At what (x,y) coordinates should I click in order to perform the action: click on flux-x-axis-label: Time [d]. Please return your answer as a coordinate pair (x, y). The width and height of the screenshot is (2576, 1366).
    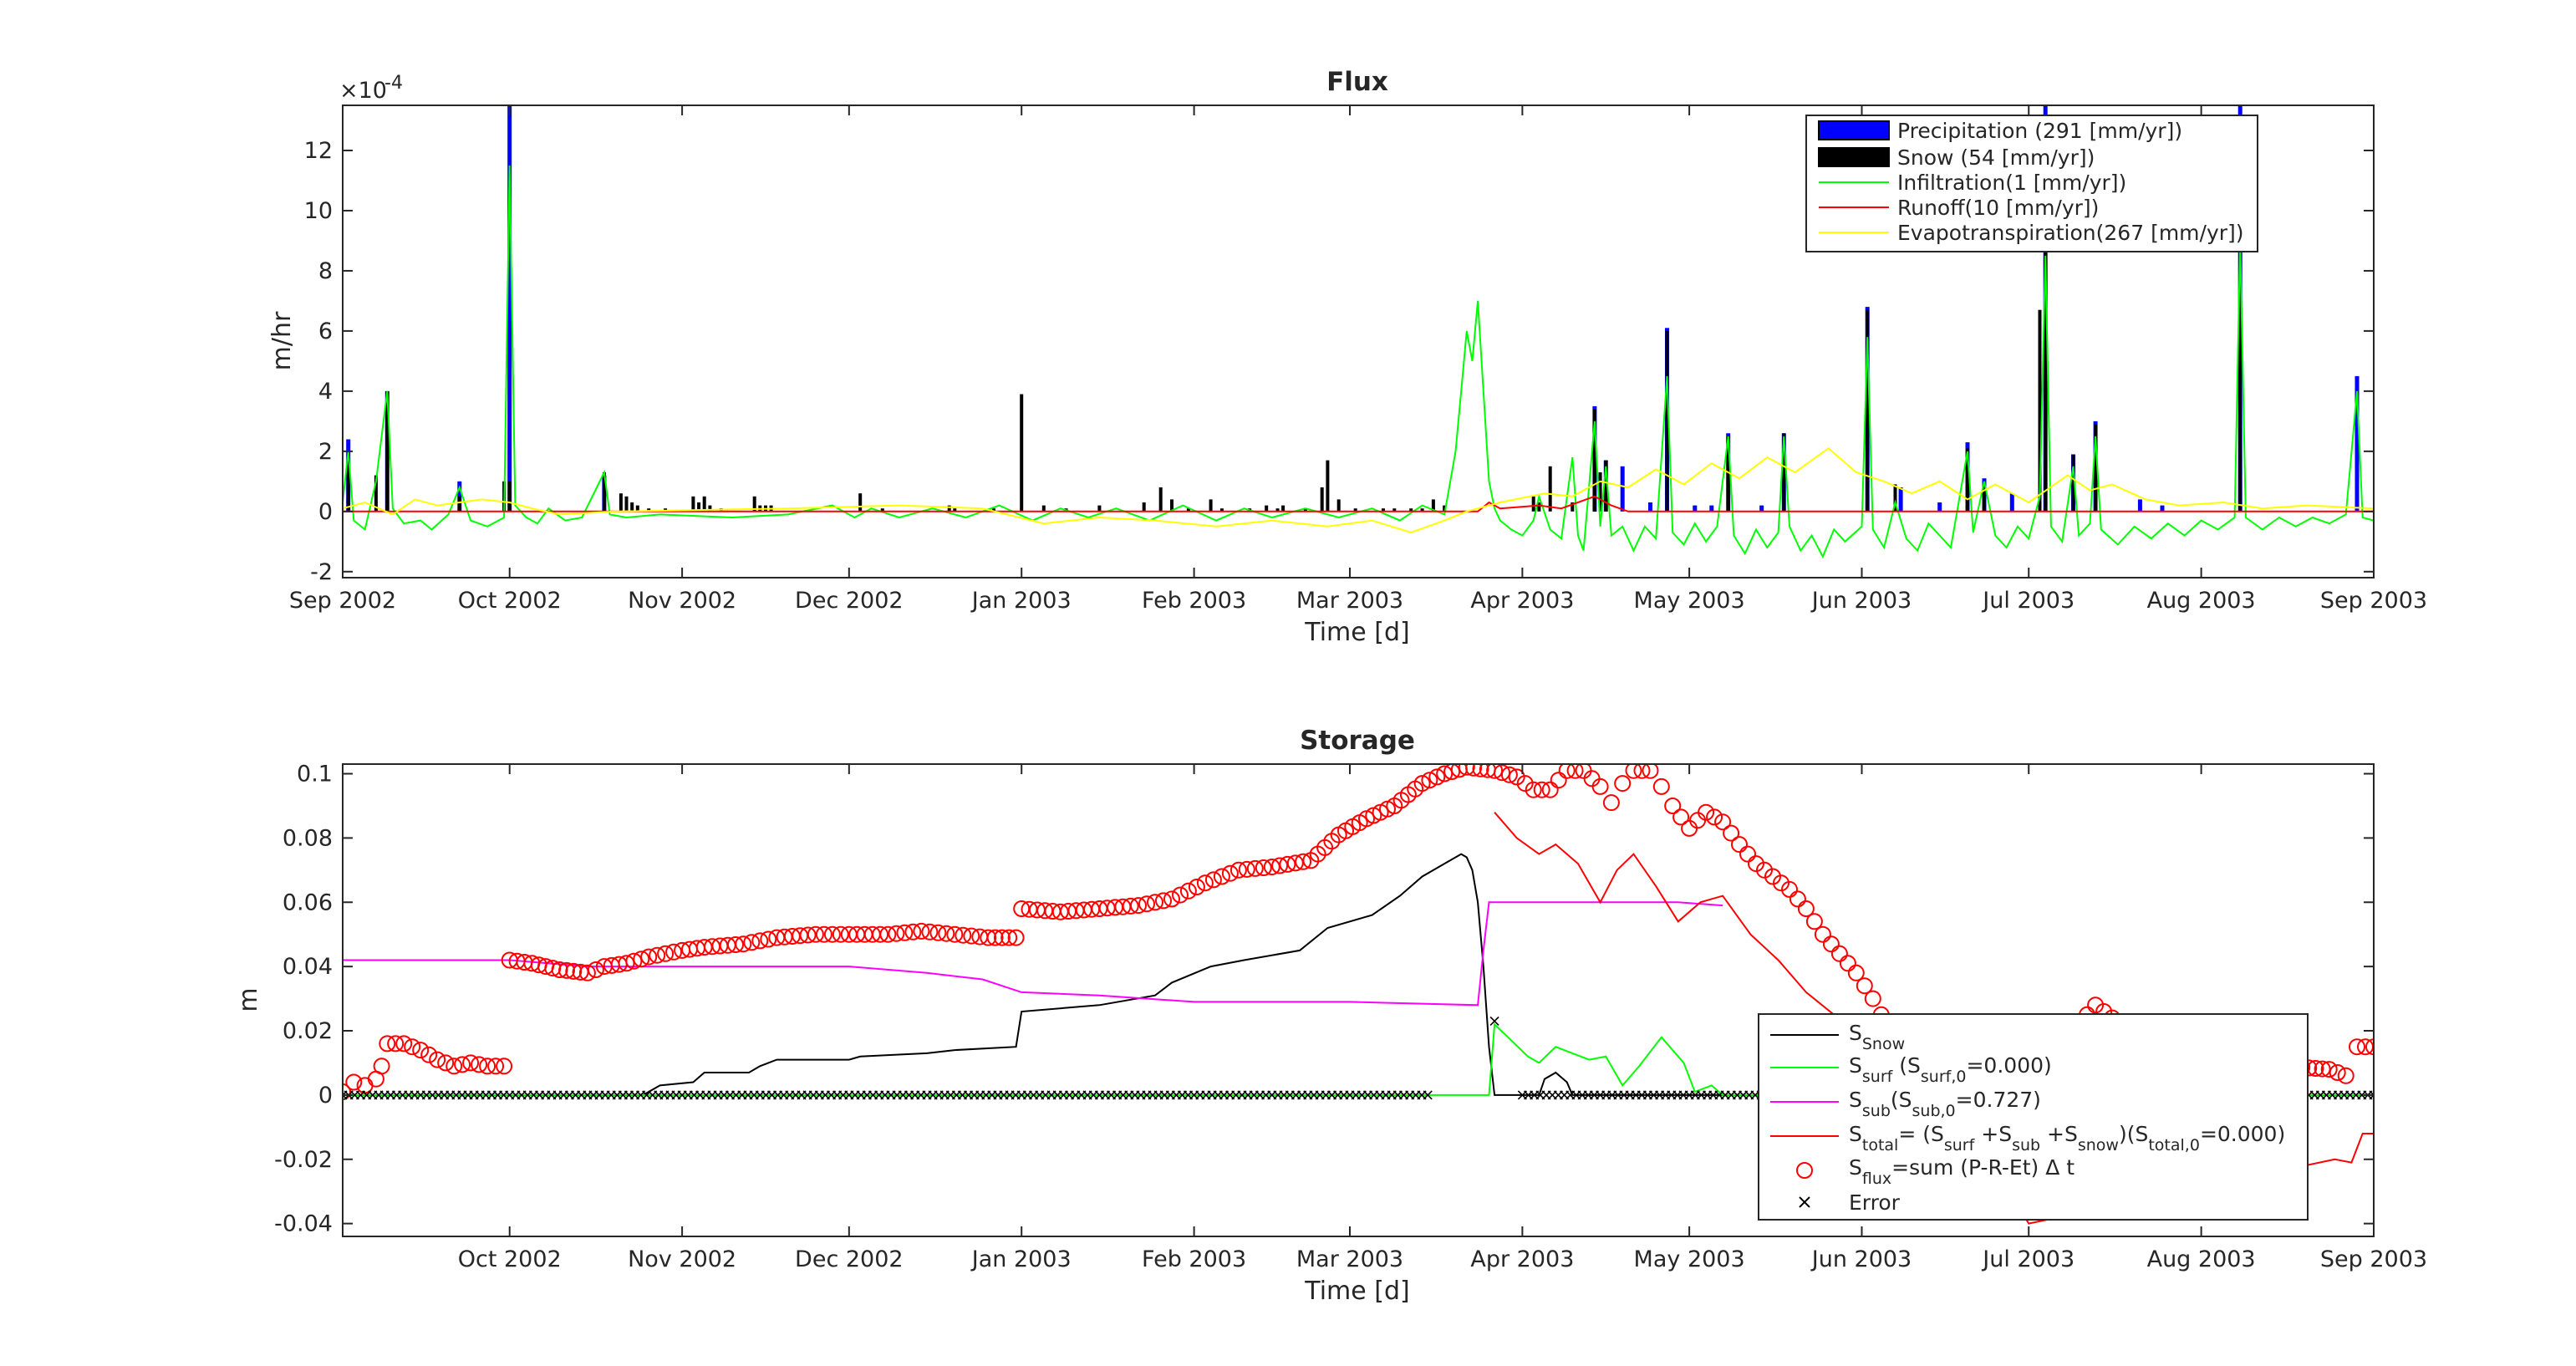
    Looking at the image, I should click on (1356, 632).